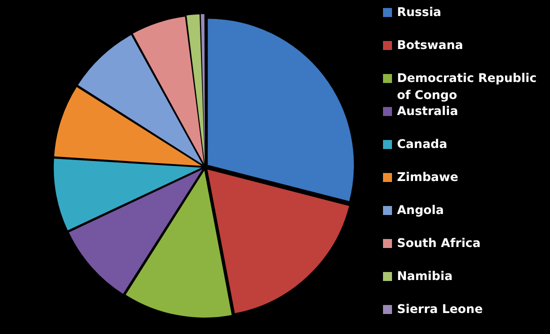  I want to click on legend-label: Sierra Leone, so click(440, 309).